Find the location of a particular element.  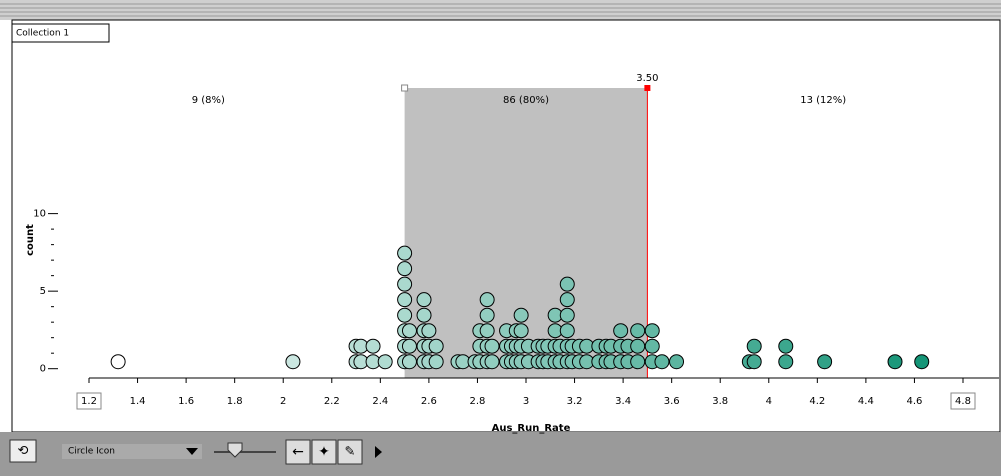

menu-arrow is located at coordinates (192, 451).